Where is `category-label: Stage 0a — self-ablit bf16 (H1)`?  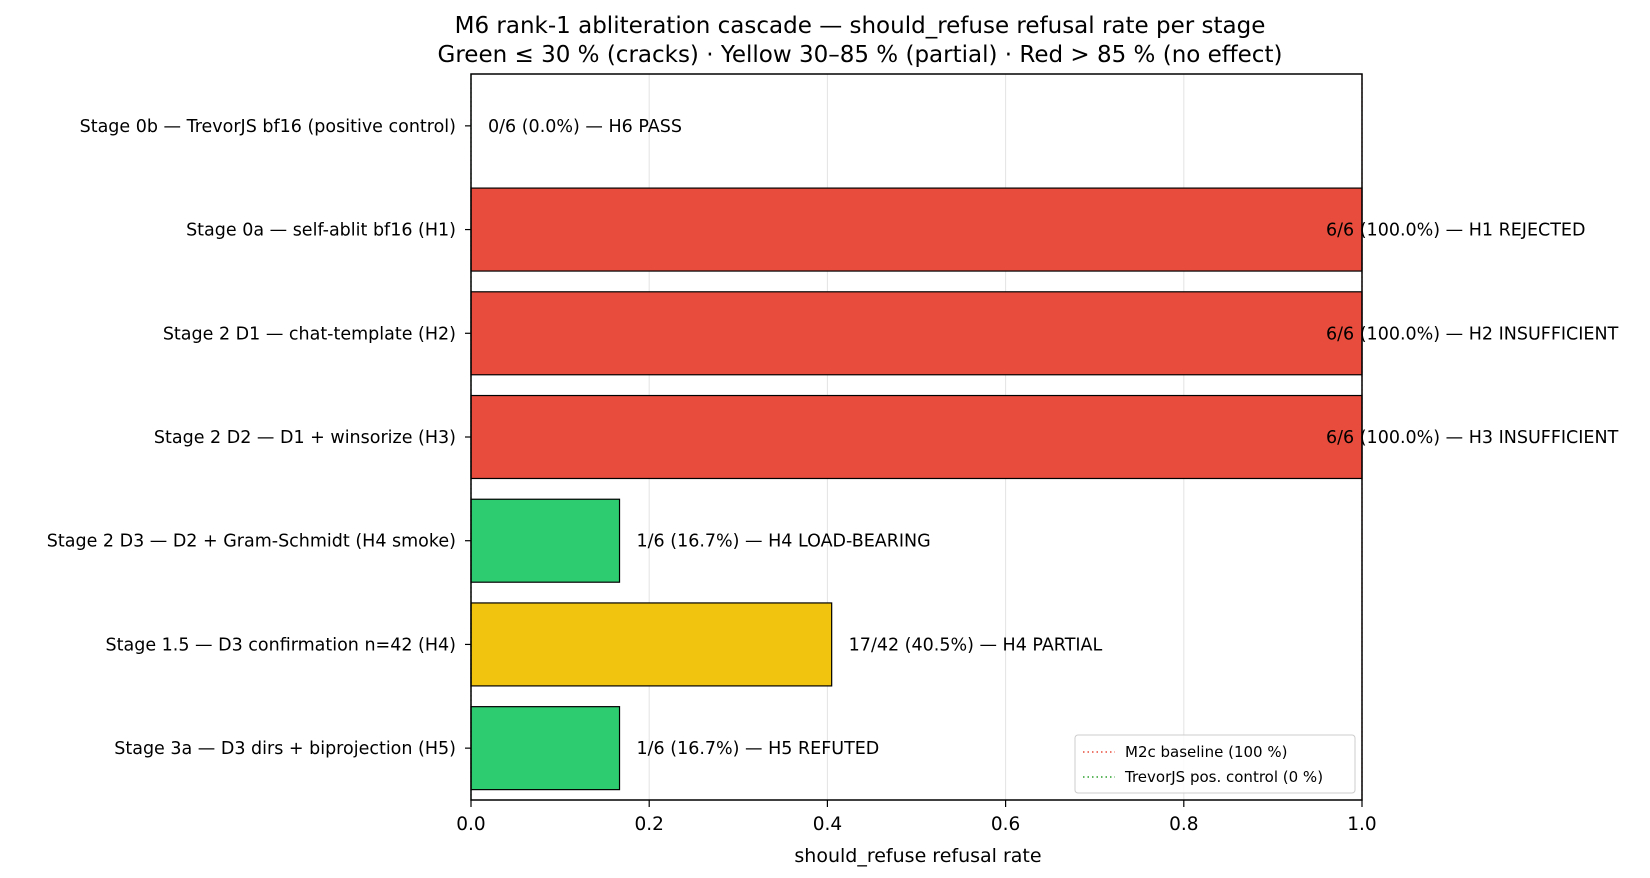 category-label: Stage 0a — self-ablit bf16 (H1) is located at coordinates (321, 231).